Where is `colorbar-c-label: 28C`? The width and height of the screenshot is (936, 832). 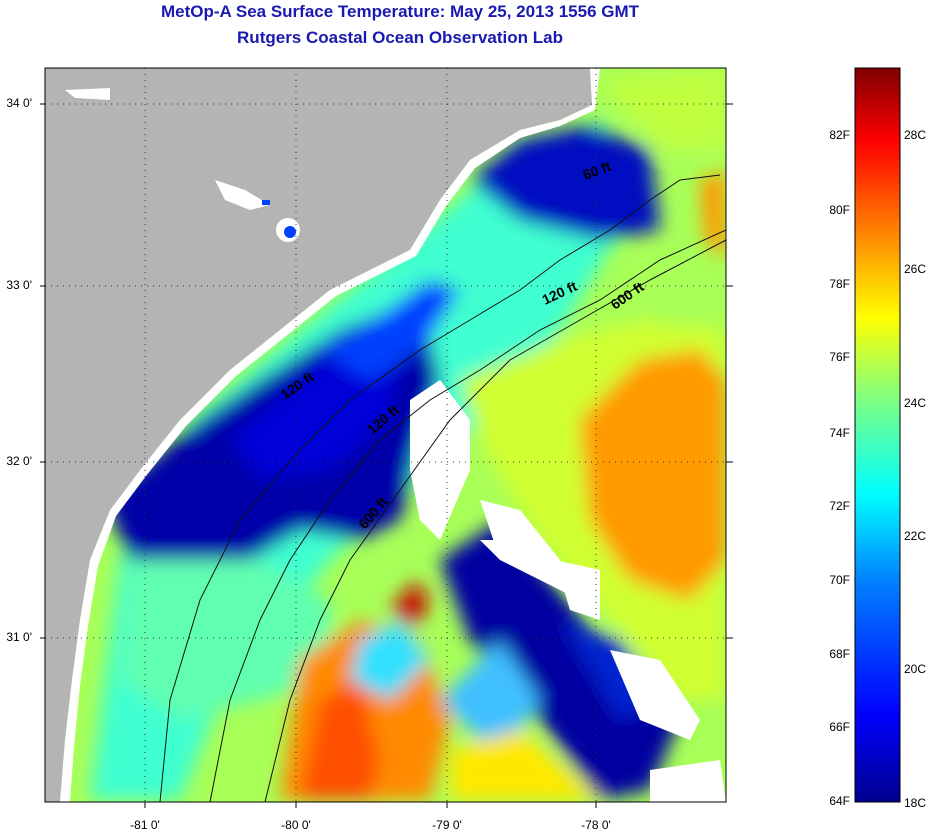
colorbar-c-label: 28C is located at coordinates (915, 135).